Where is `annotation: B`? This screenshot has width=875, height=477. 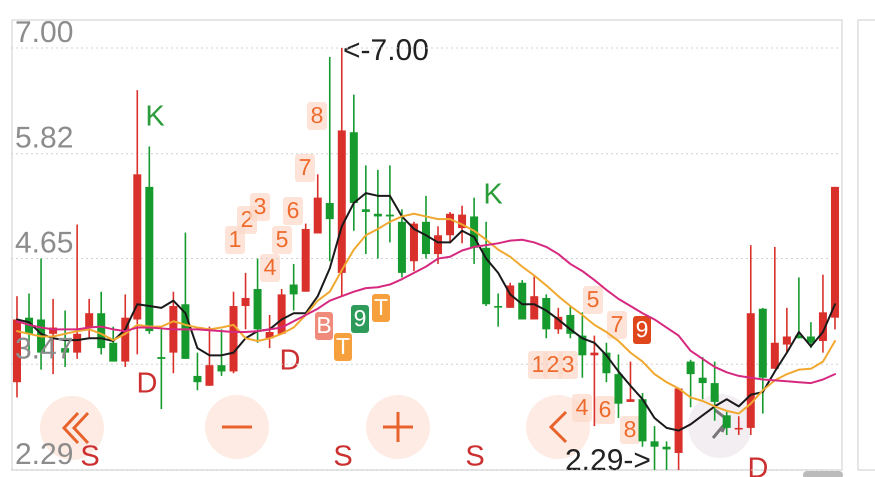 annotation: B is located at coordinates (324, 325).